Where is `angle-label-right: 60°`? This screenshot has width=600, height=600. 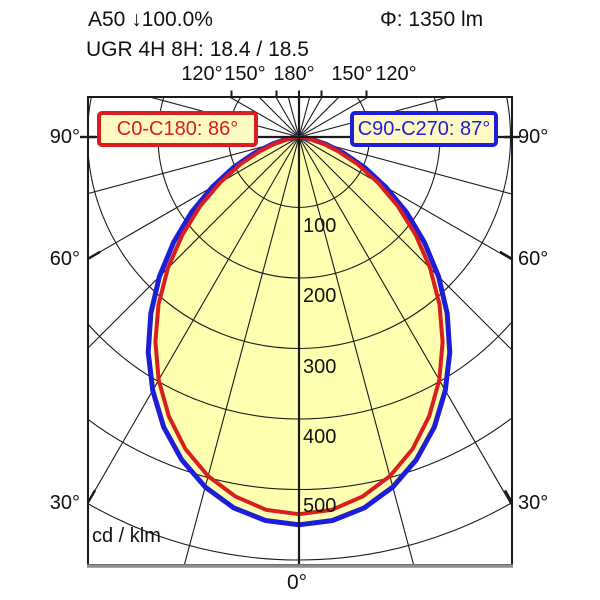 angle-label-right: 60° is located at coordinates (533, 259).